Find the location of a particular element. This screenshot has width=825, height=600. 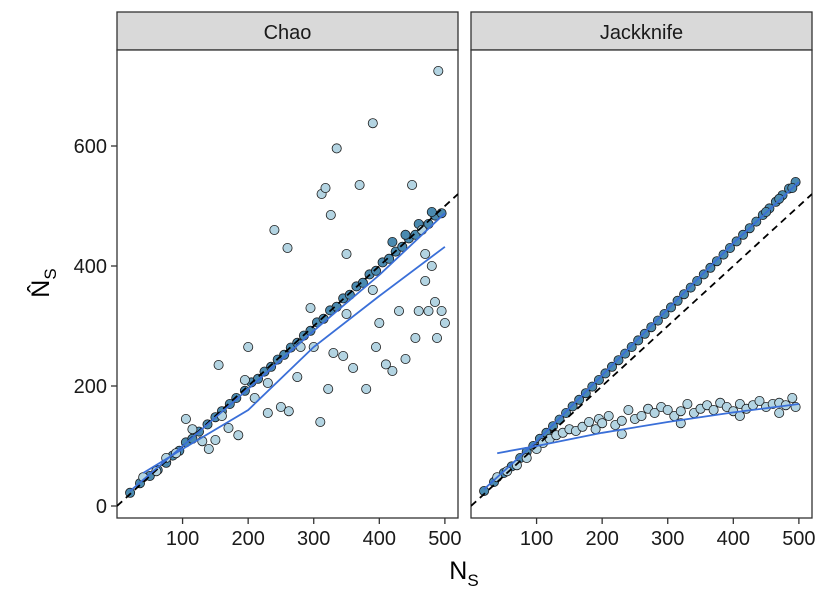

x-tick-label: 500 is located at coordinates (444, 539).